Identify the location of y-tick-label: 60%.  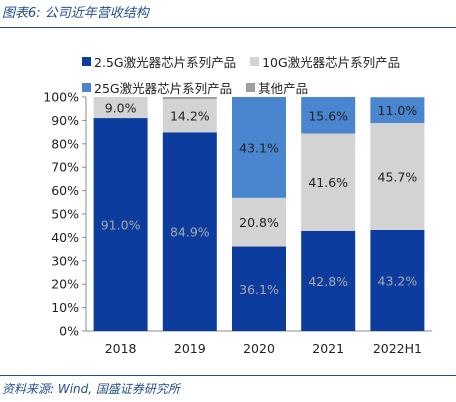
(65, 190).